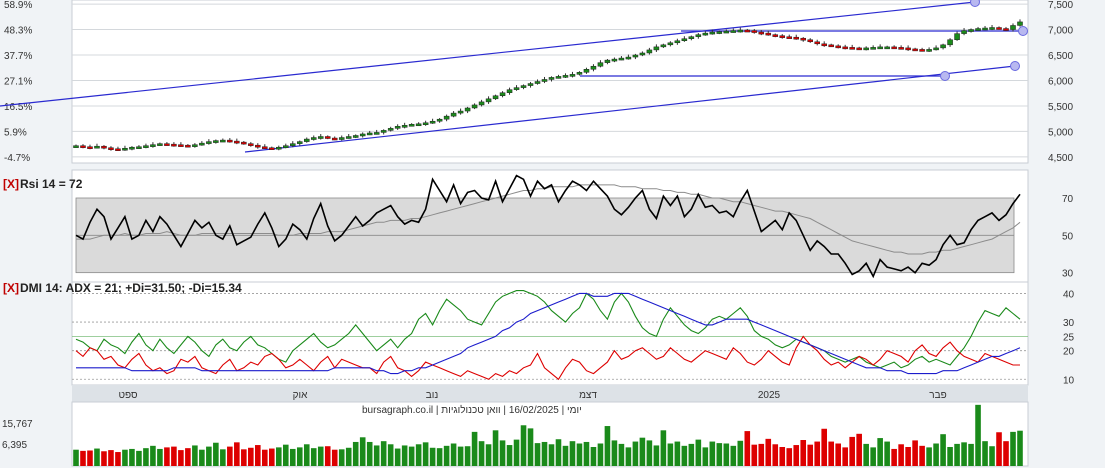  What do you see at coordinates (588, 395) in the screenshot?
I see `date-tick-label: דצמ` at bounding box center [588, 395].